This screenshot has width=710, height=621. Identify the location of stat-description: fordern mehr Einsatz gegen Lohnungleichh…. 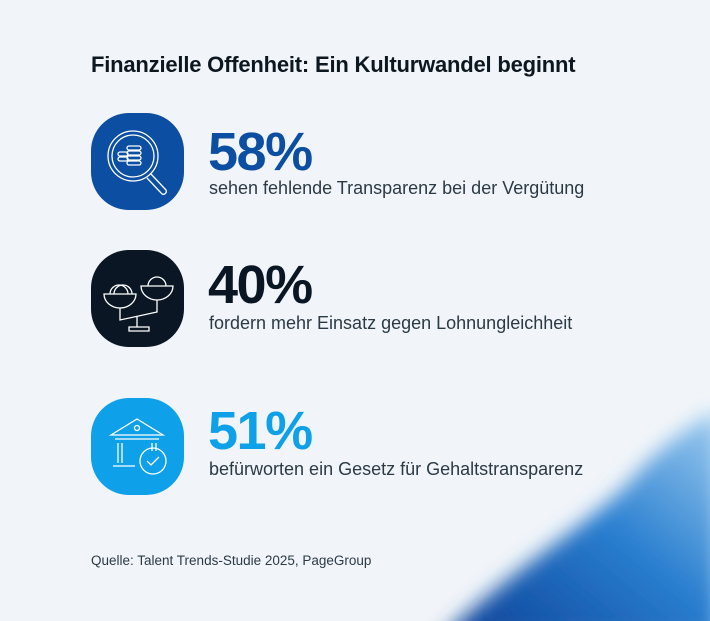
(391, 323).